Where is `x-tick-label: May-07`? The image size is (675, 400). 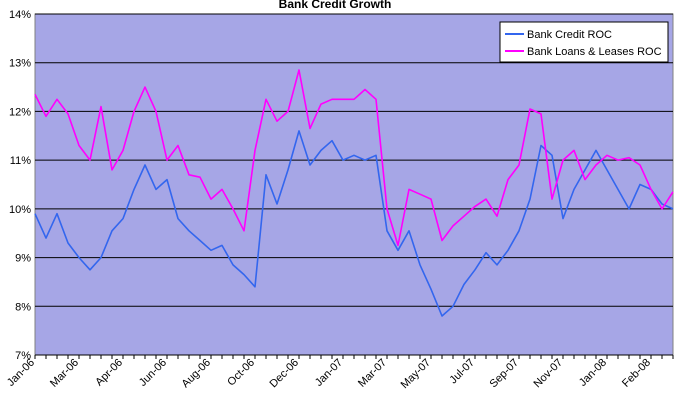 x-tick-label: May-07 is located at coordinates (416, 374).